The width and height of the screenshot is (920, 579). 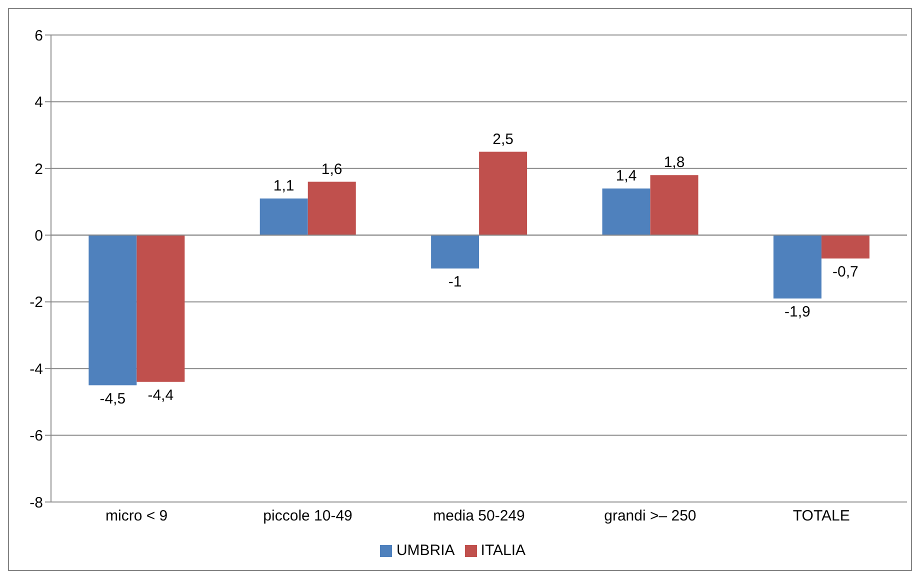 I want to click on data-label: 1,1, so click(x=283, y=185).